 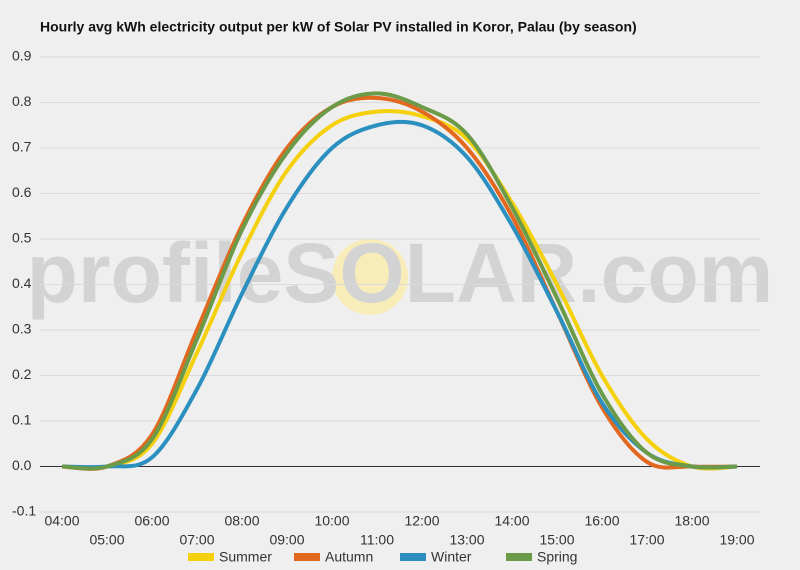 What do you see at coordinates (22, 192) in the screenshot?
I see `y-tick-label: 0.6` at bounding box center [22, 192].